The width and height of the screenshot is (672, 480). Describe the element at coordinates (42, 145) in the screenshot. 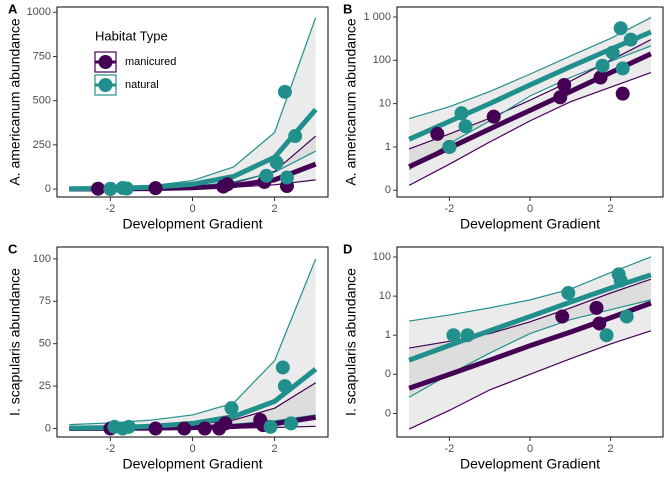

I see `y-tick-label: 250` at that location.